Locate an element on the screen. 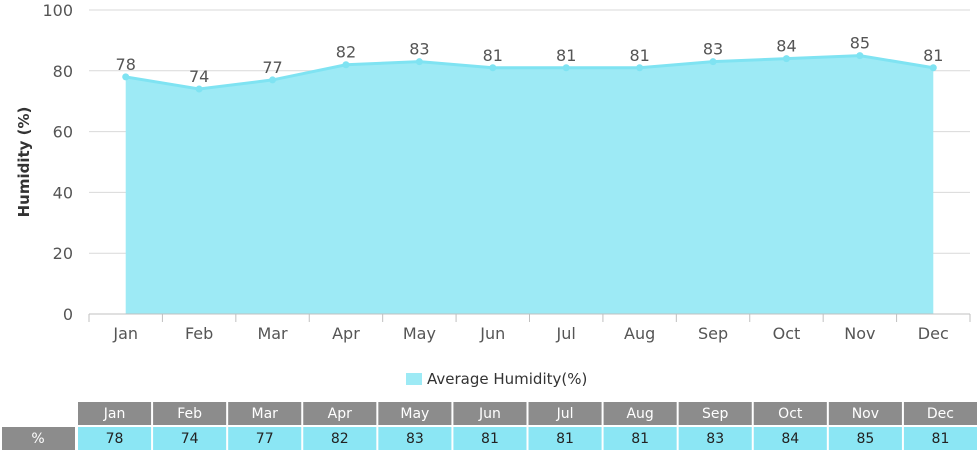  table-row-label-cell is located at coordinates (38, 438).